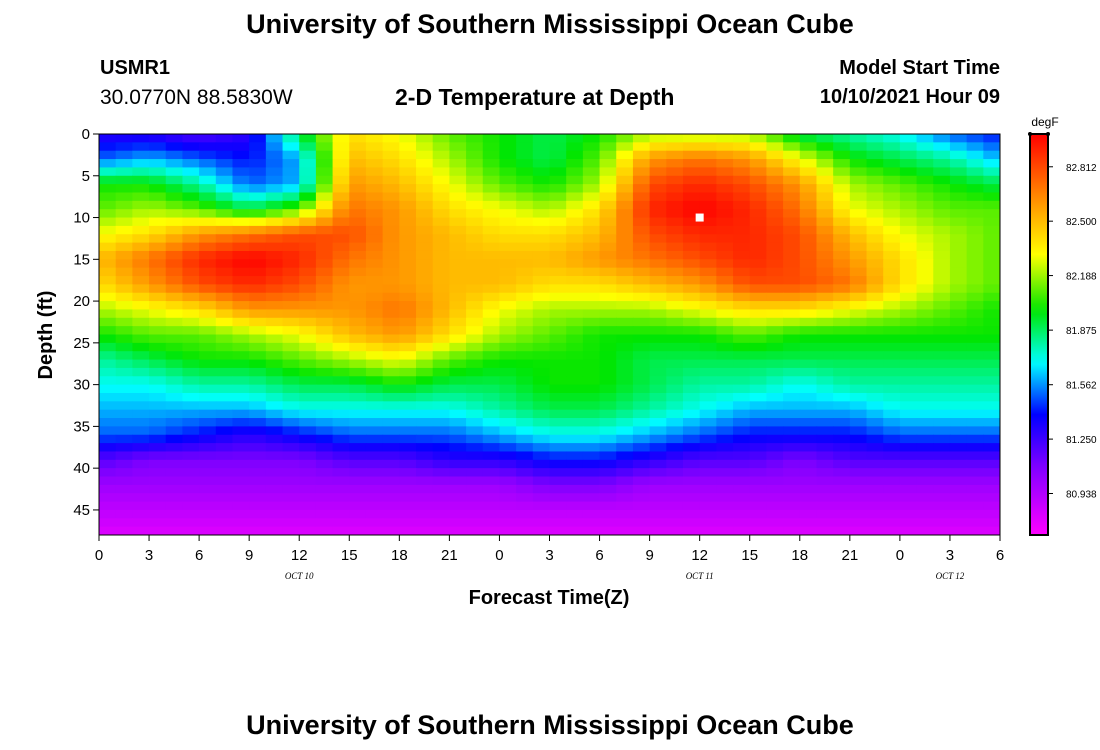 This screenshot has width=1100, height=750. I want to click on y-tick-label: 45, so click(81, 510).